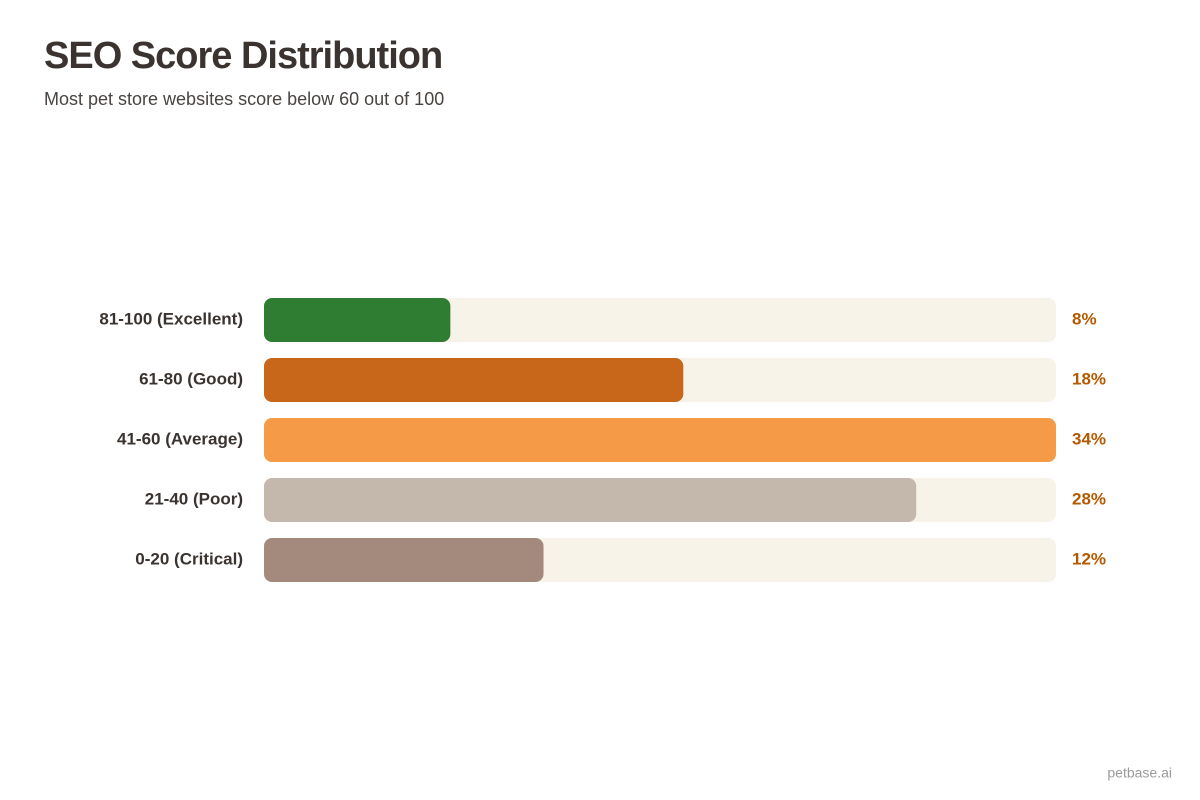 Image resolution: width=1200 pixels, height=800 pixels. Describe the element at coordinates (189, 558) in the screenshot. I see `category-label: 0-20 (Critical)` at that location.